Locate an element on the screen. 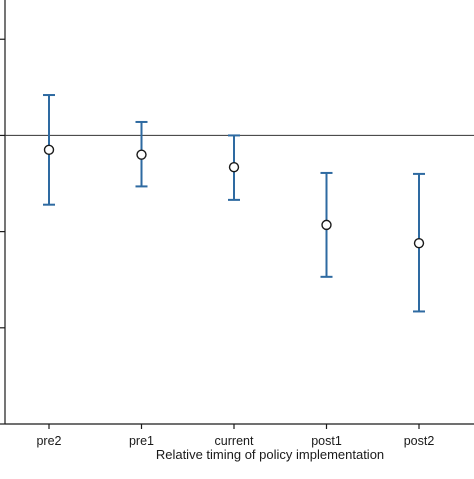 This screenshot has height=479, width=474. point-estimate-pre1 is located at coordinates (141, 154).